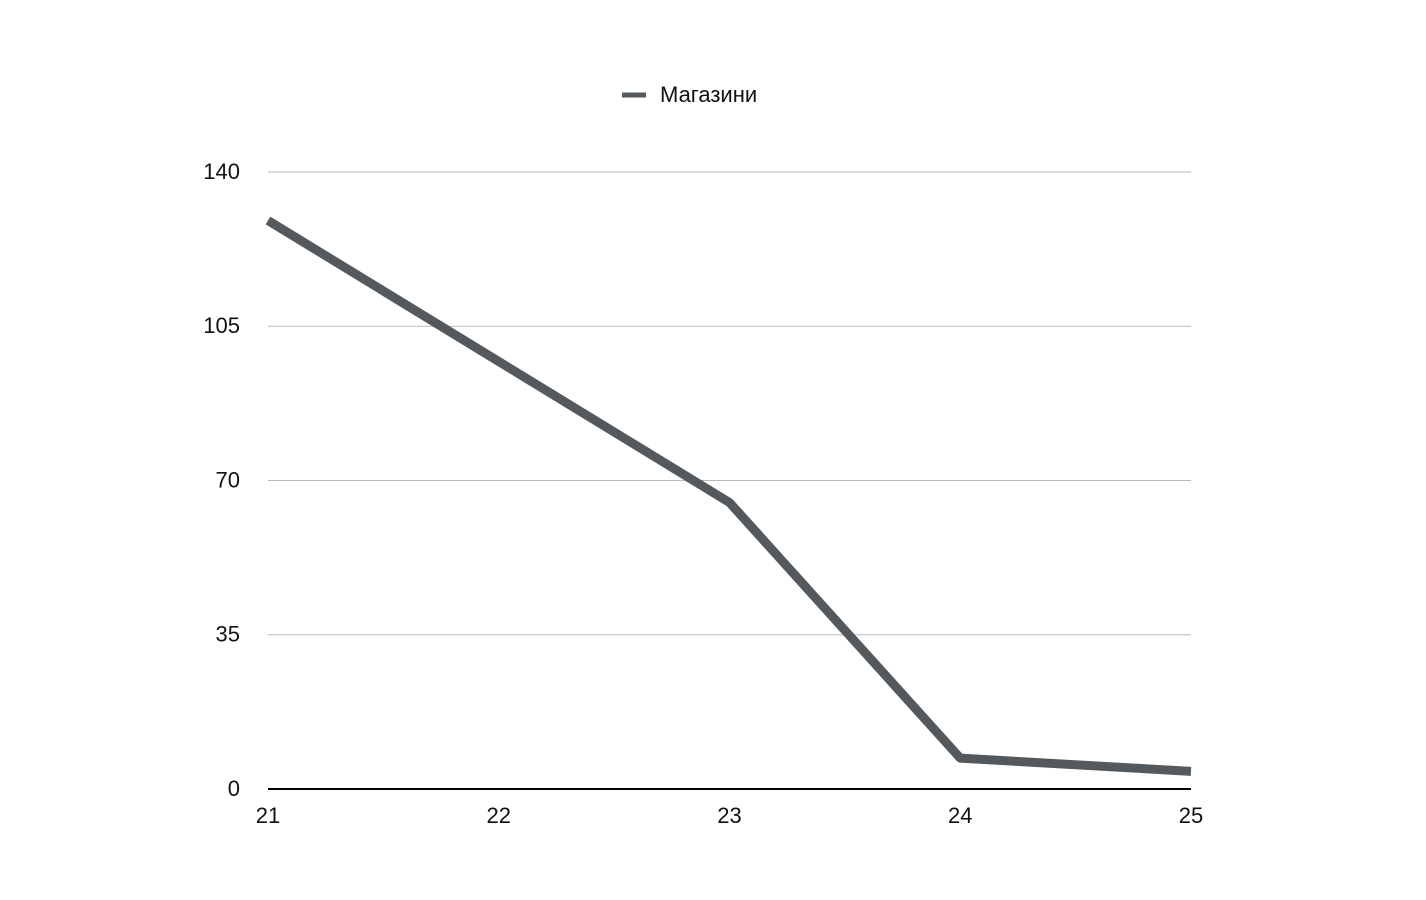 The width and height of the screenshot is (1426, 900). I want to click on y-tick-label: 105, so click(221, 325).